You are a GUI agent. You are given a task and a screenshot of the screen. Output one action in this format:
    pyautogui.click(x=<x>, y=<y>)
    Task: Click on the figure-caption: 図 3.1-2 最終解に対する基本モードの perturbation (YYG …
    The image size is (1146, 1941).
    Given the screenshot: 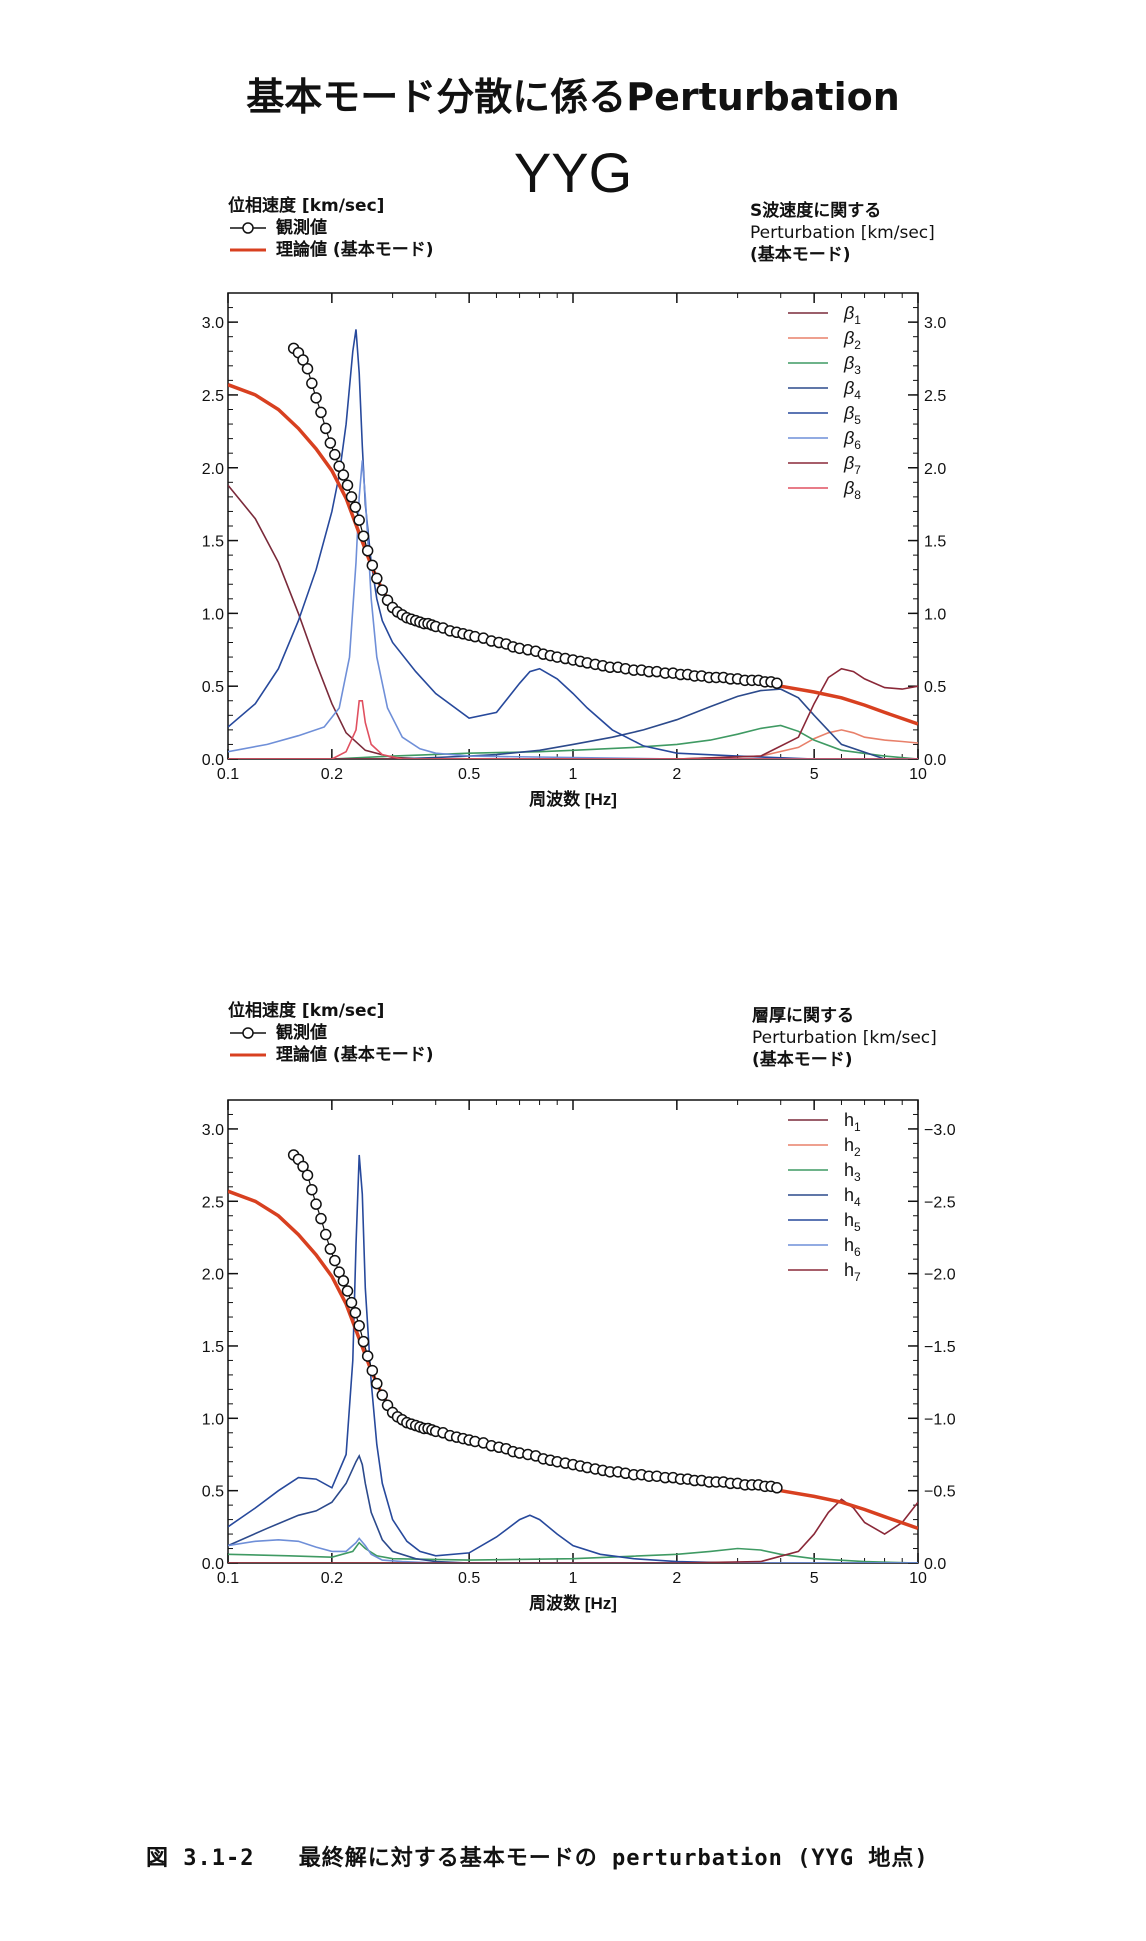 What is the action you would take?
    pyautogui.click(x=552, y=1856)
    